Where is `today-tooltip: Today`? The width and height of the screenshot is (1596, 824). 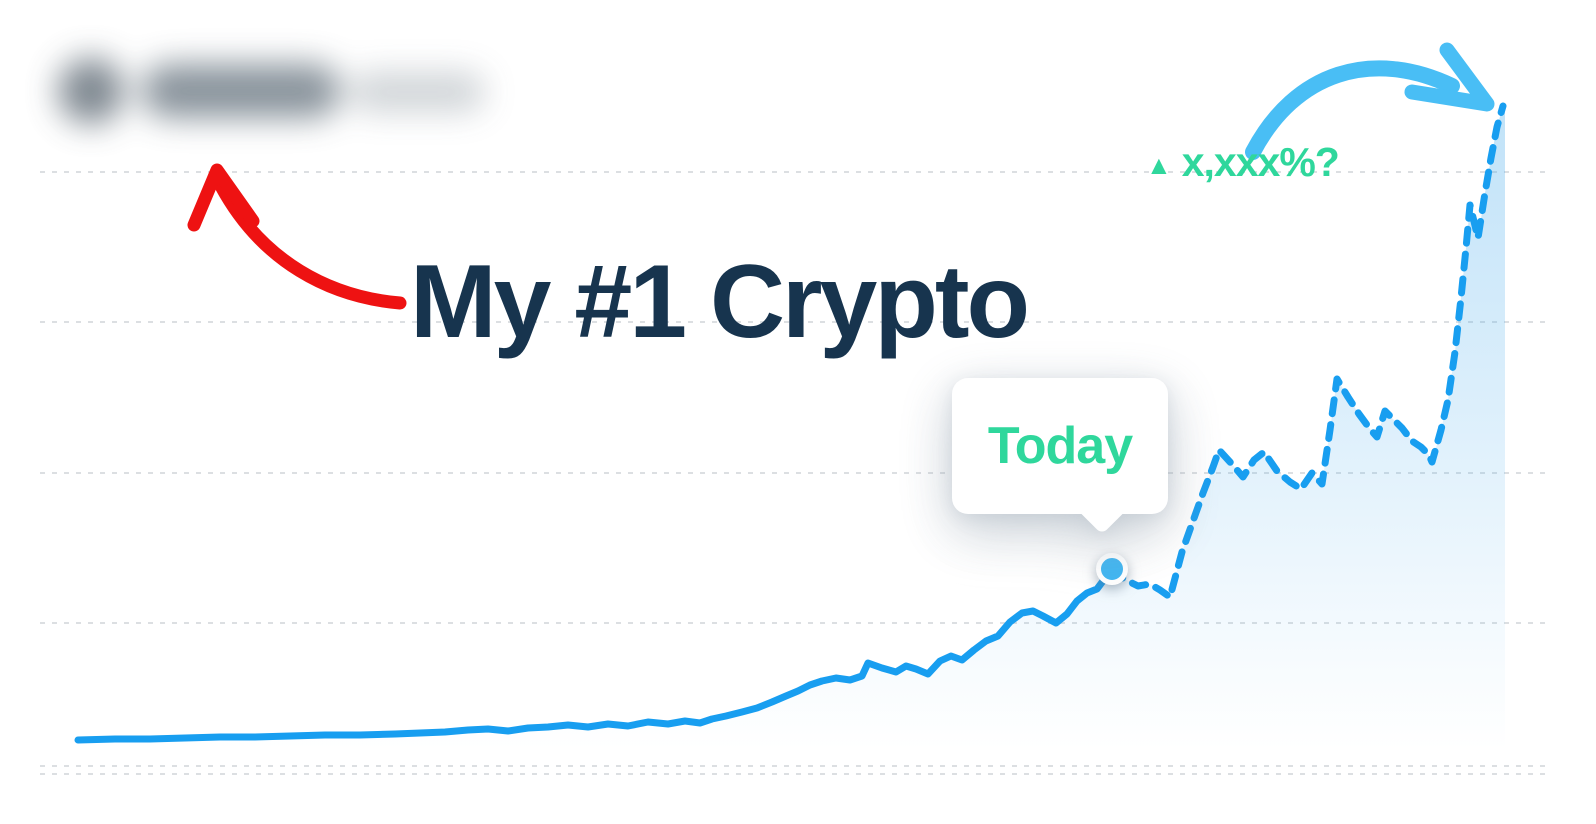
today-tooltip: Today is located at coordinates (1060, 456).